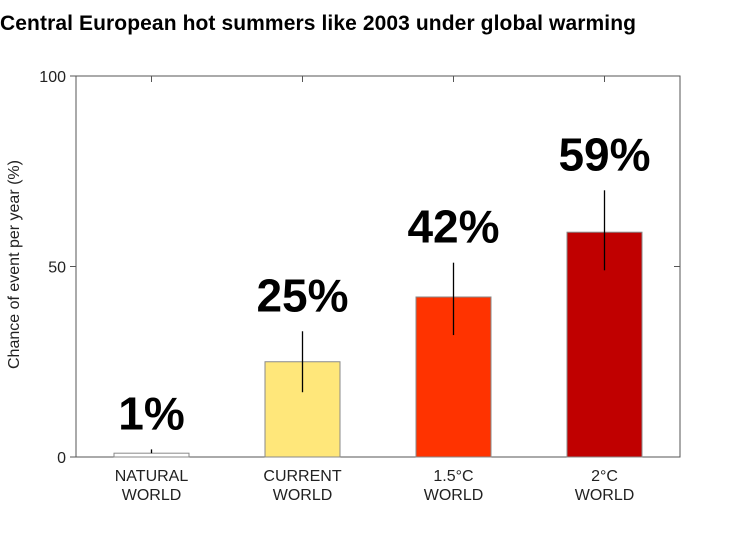  Describe the element at coordinates (152, 476) in the screenshot. I see `category-label: NATURAL` at that location.